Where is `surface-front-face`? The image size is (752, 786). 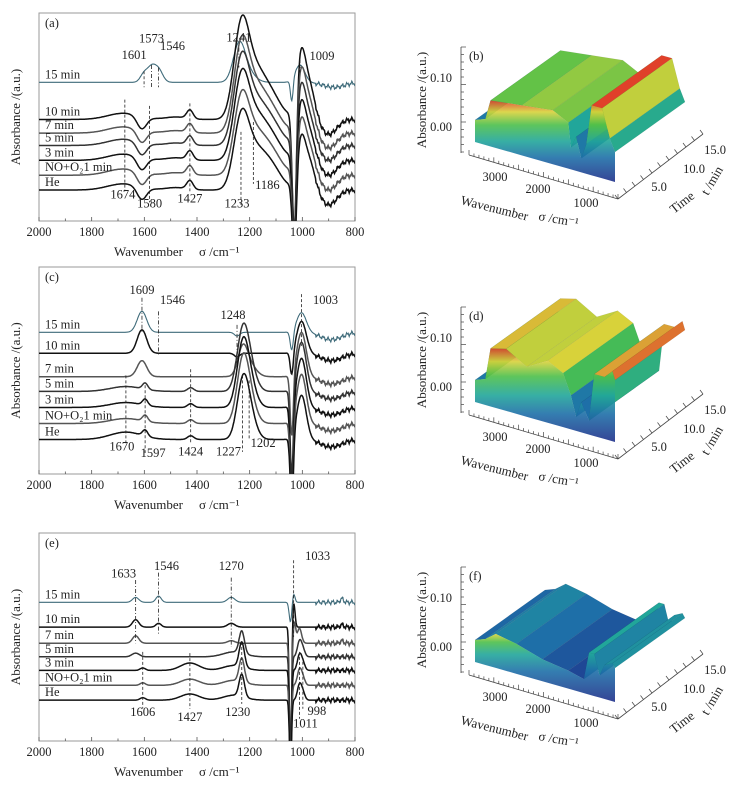
surface-front-face is located at coordinates (545, 667).